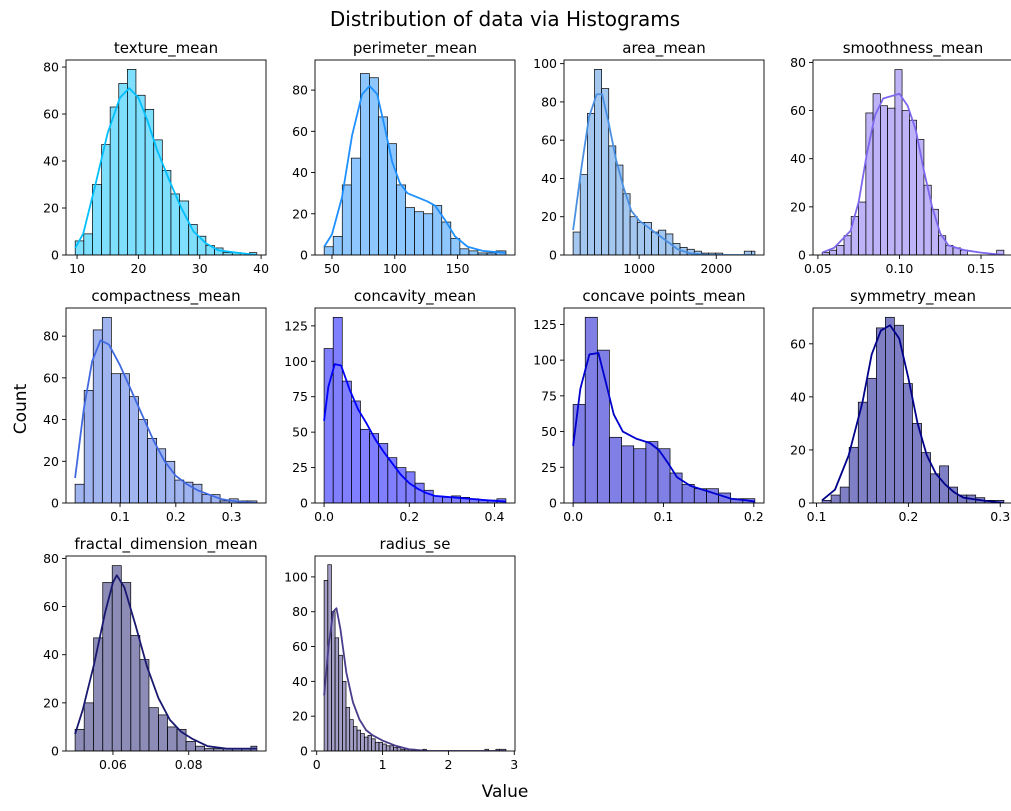 The height and width of the screenshot is (811, 1011). Describe the element at coordinates (514, 764) in the screenshot. I see `x-tick-label: 3` at that location.